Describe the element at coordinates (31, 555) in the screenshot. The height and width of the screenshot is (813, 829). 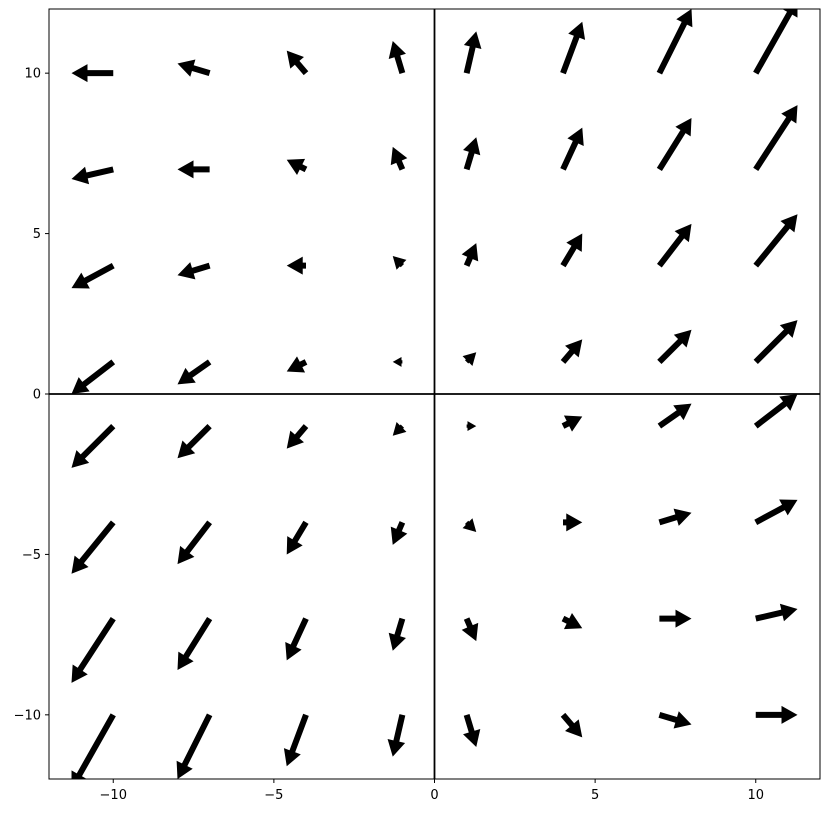
I see `y-tick-label: −5` at that location.